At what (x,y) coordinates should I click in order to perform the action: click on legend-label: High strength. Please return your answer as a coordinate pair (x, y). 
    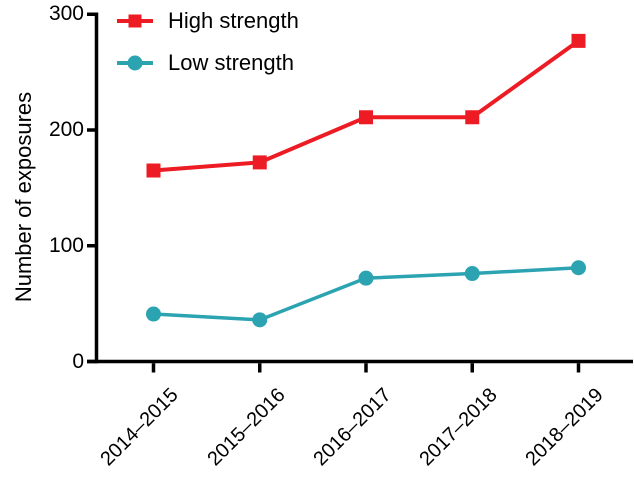
    Looking at the image, I should click on (233, 20).